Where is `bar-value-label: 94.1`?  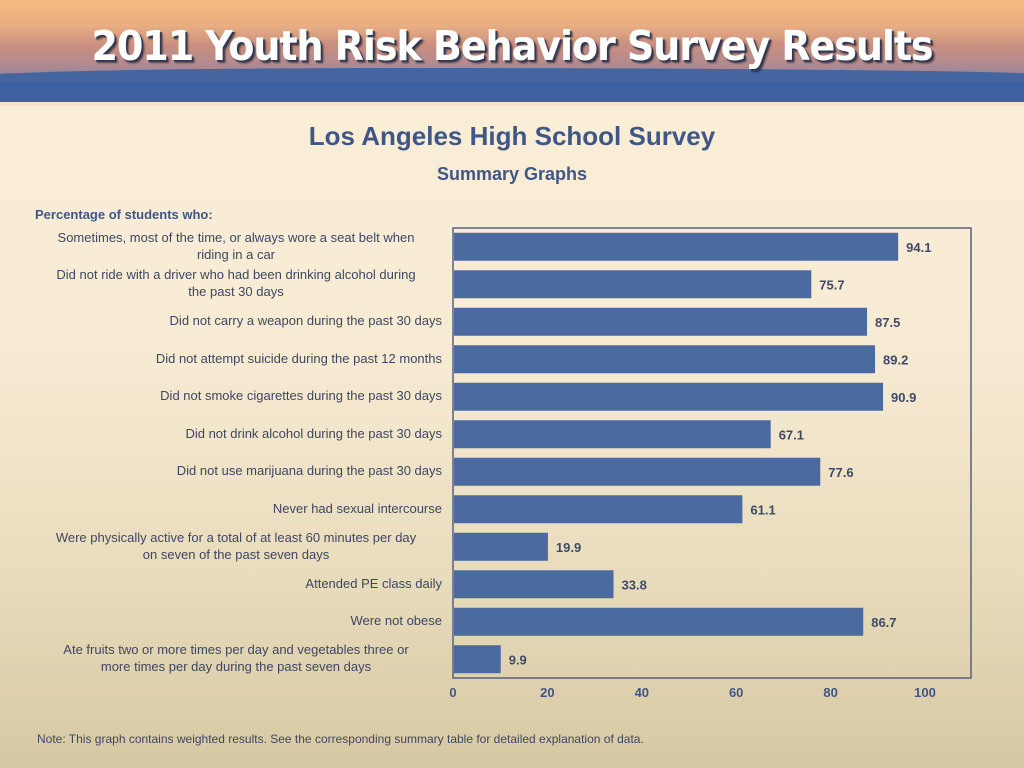 bar-value-label: 94.1 is located at coordinates (918, 247).